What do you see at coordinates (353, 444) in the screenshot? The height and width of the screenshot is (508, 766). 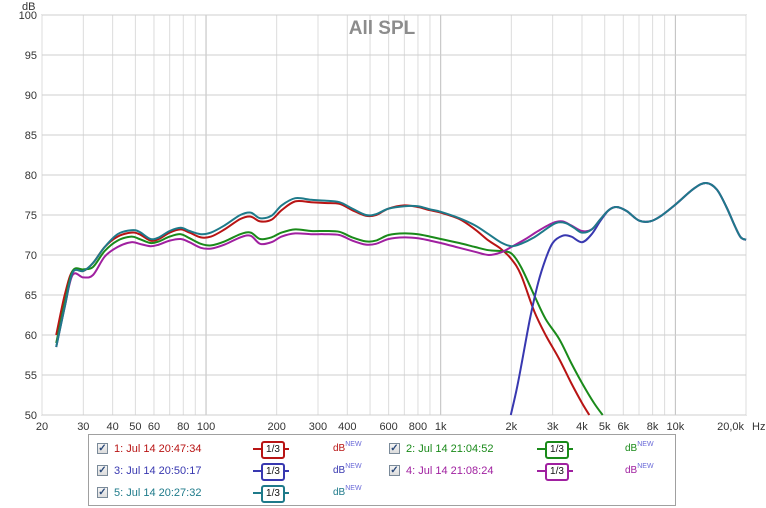 I see `db-sup-1: NEW` at bounding box center [353, 444].